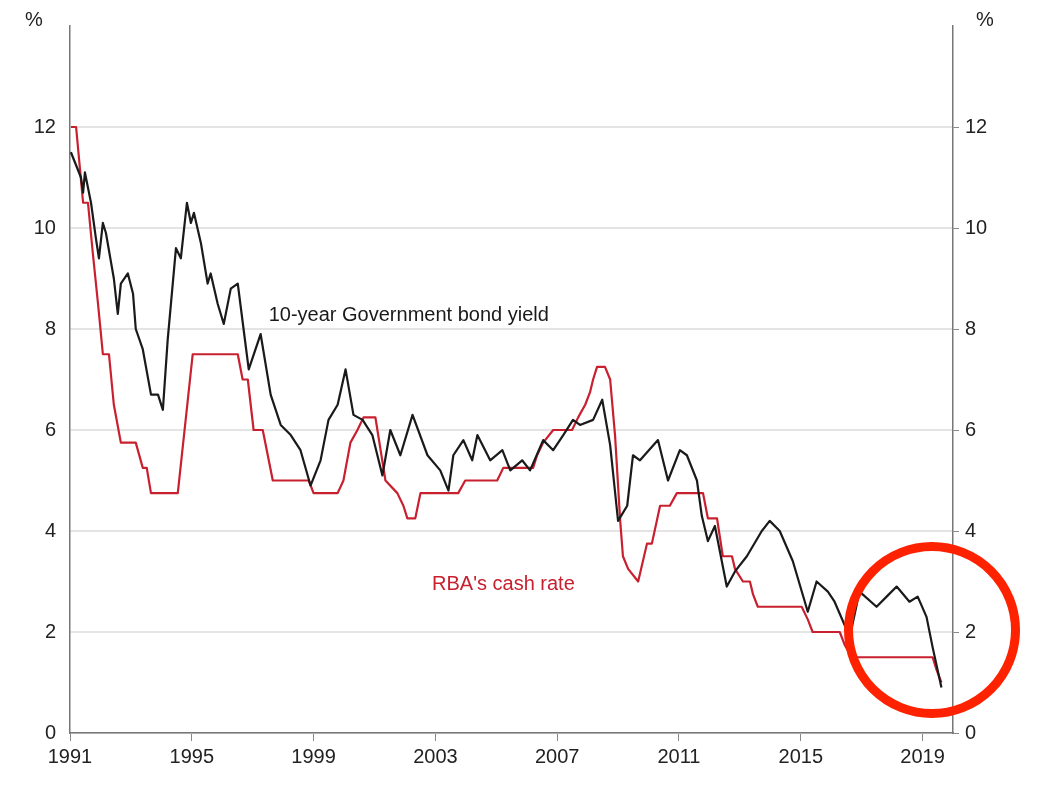  Describe the element at coordinates (971, 529) in the screenshot. I see `y2-tick-label: 4` at that location.